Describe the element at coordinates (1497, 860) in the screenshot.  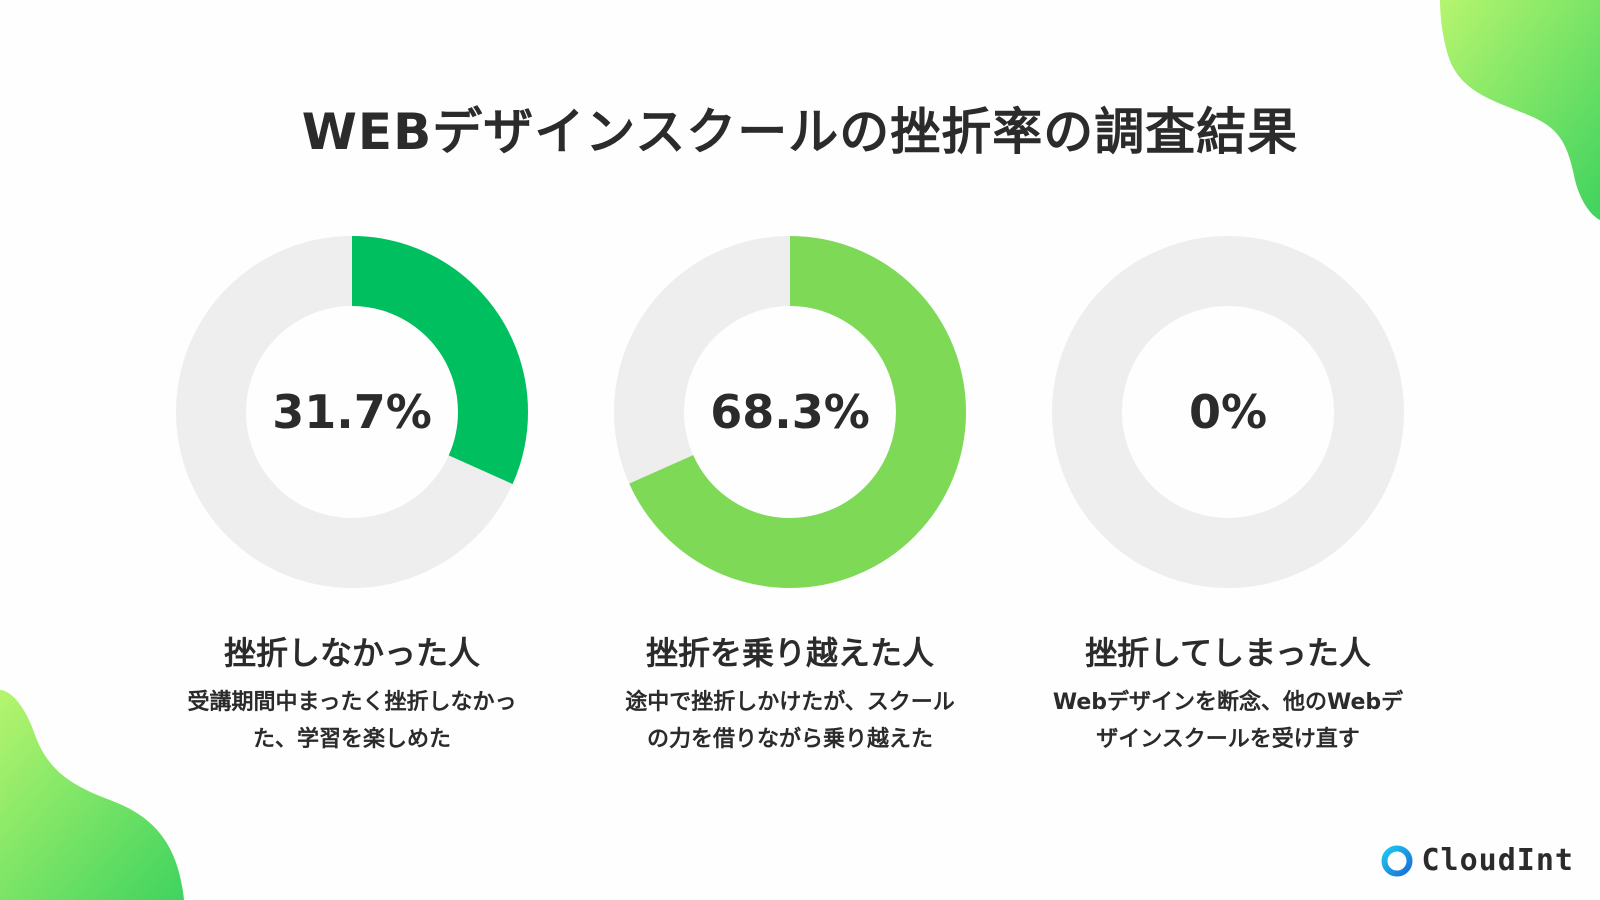
I see `brand-name: CloudInt` at that location.